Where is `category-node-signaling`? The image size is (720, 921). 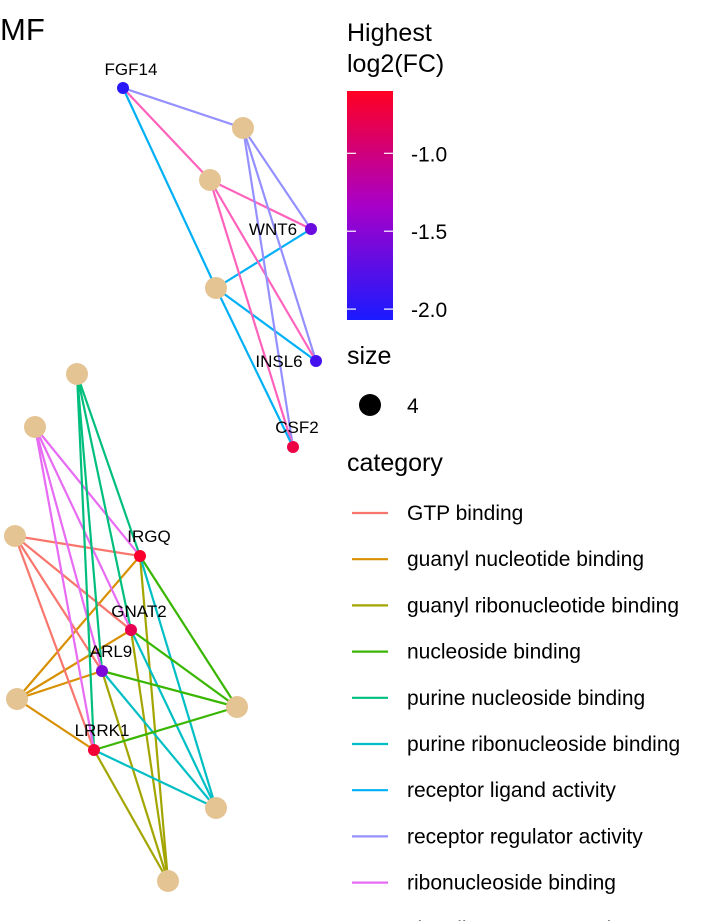 category-node-signaling is located at coordinates (210, 180).